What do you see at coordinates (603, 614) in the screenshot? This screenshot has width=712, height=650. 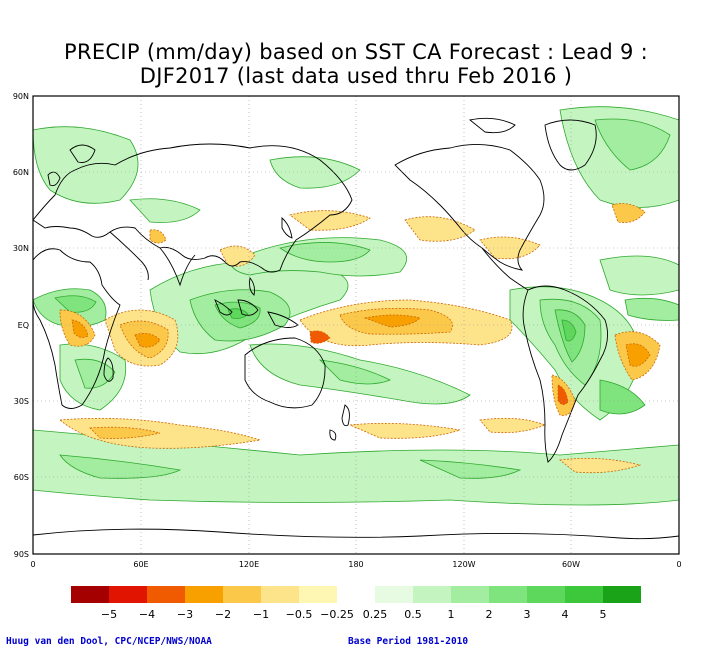 I see `legend-label: 5` at bounding box center [603, 614].